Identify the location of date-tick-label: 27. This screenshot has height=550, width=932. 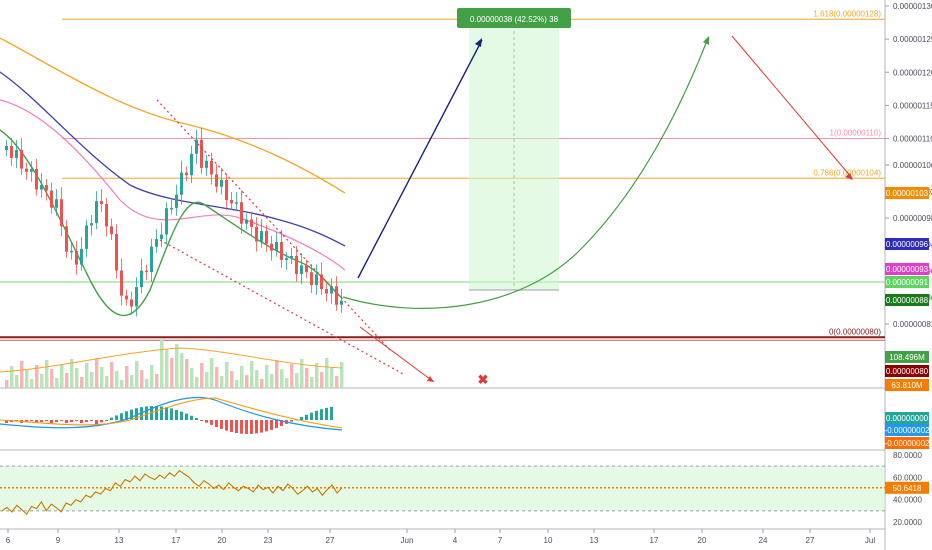
(810, 540).